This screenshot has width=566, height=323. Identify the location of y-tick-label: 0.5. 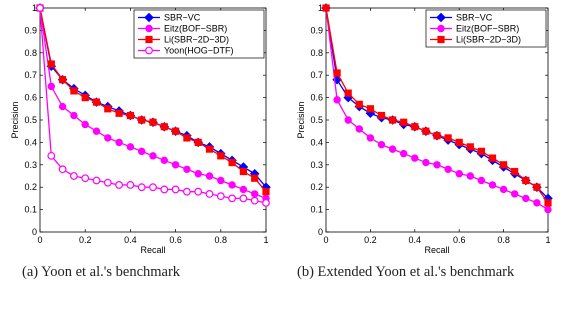
(316, 120).